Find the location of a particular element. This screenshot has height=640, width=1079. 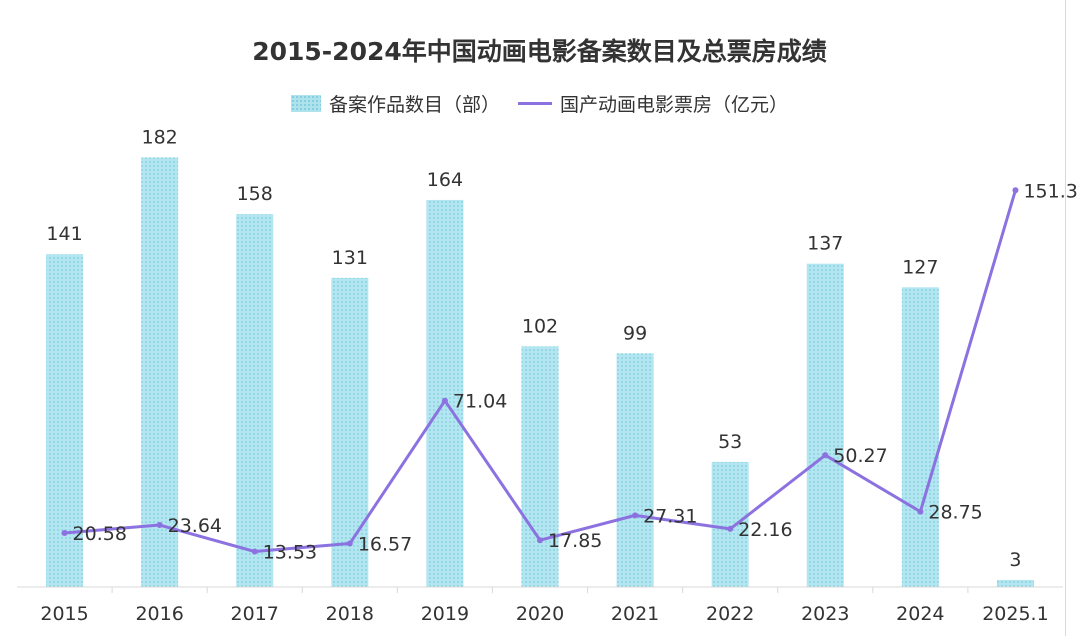

line-point-2015 is located at coordinates (64, 533).